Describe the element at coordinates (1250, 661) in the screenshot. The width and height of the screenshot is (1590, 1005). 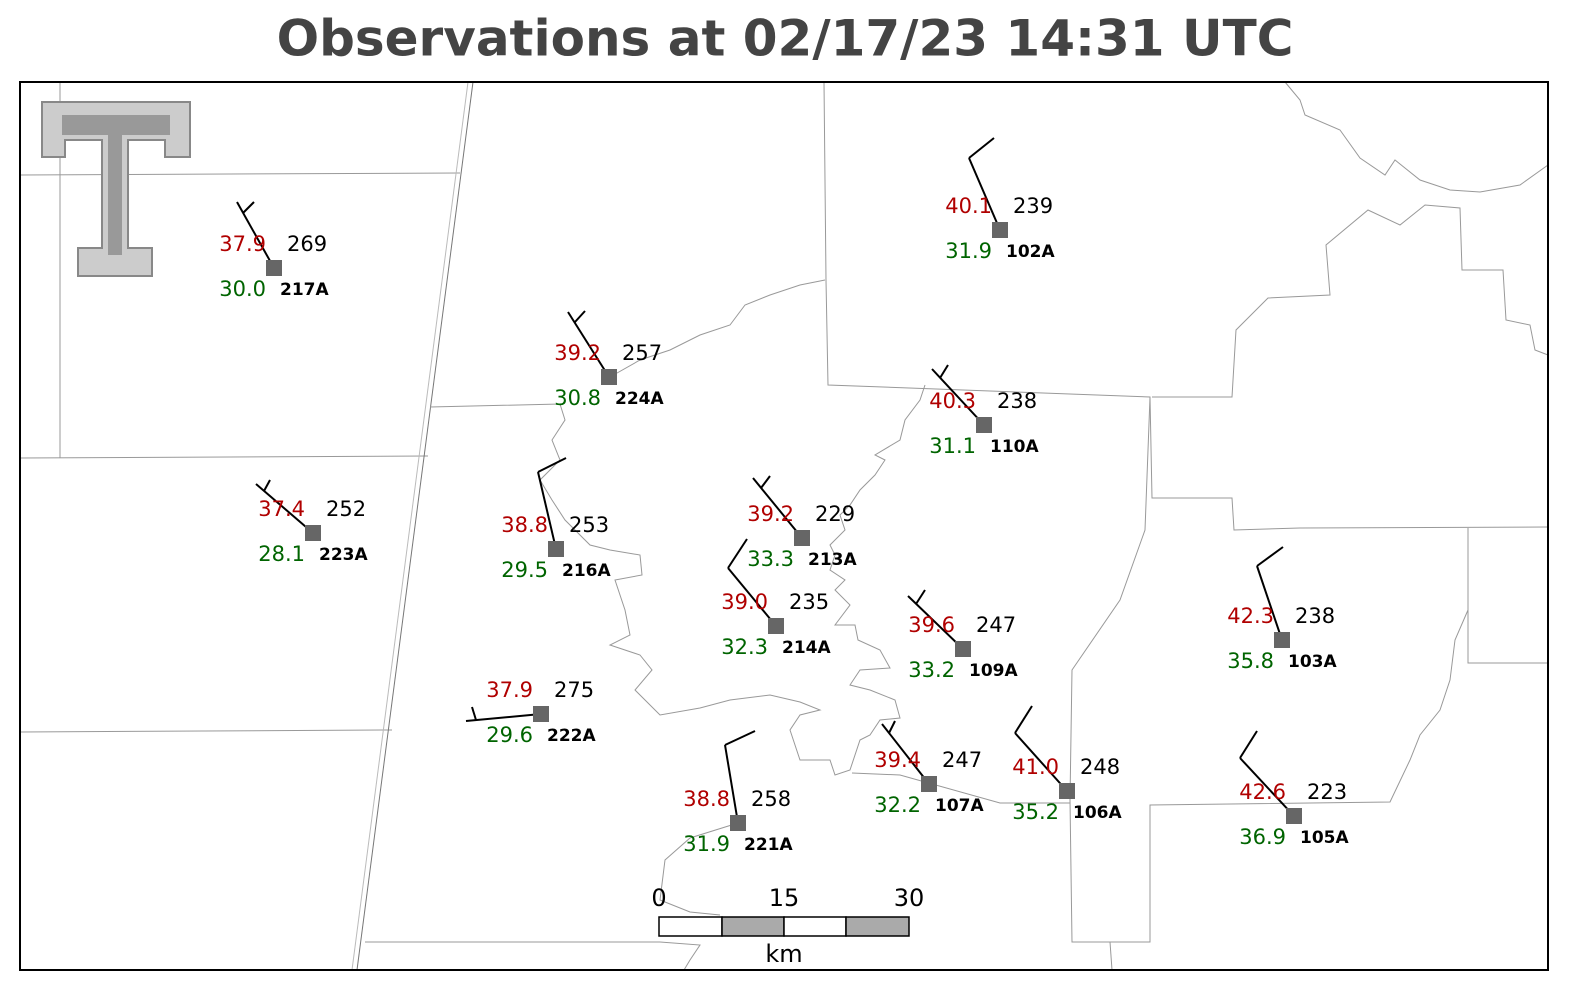
I see `dewpoint: 35.8` at that location.